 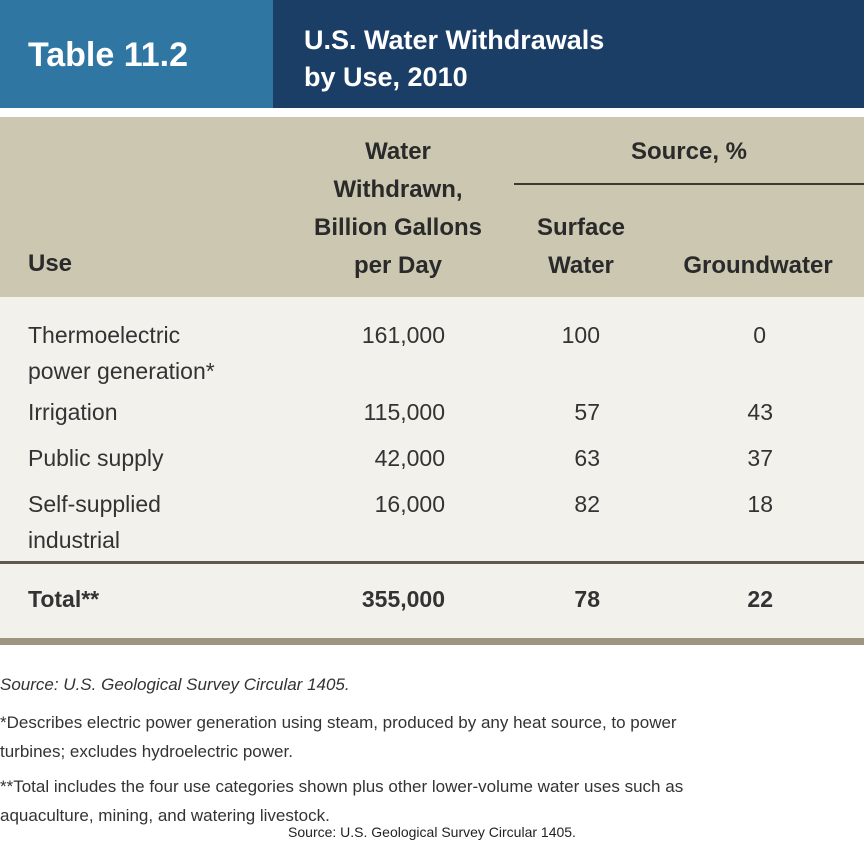 What do you see at coordinates (121, 353) in the screenshot?
I see `row-use: Thermoelectric power generation*` at bounding box center [121, 353].